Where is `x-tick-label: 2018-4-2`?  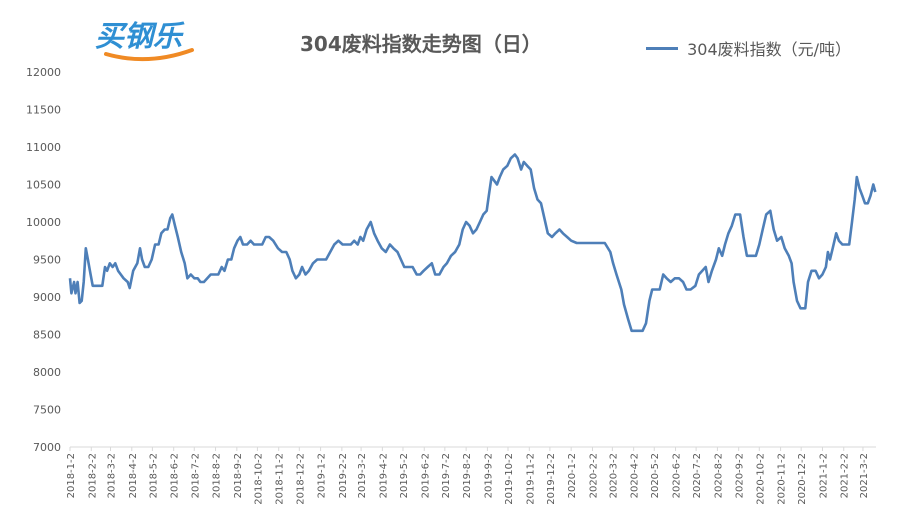 x-tick-label: 2018-4-2 is located at coordinates (133, 475).